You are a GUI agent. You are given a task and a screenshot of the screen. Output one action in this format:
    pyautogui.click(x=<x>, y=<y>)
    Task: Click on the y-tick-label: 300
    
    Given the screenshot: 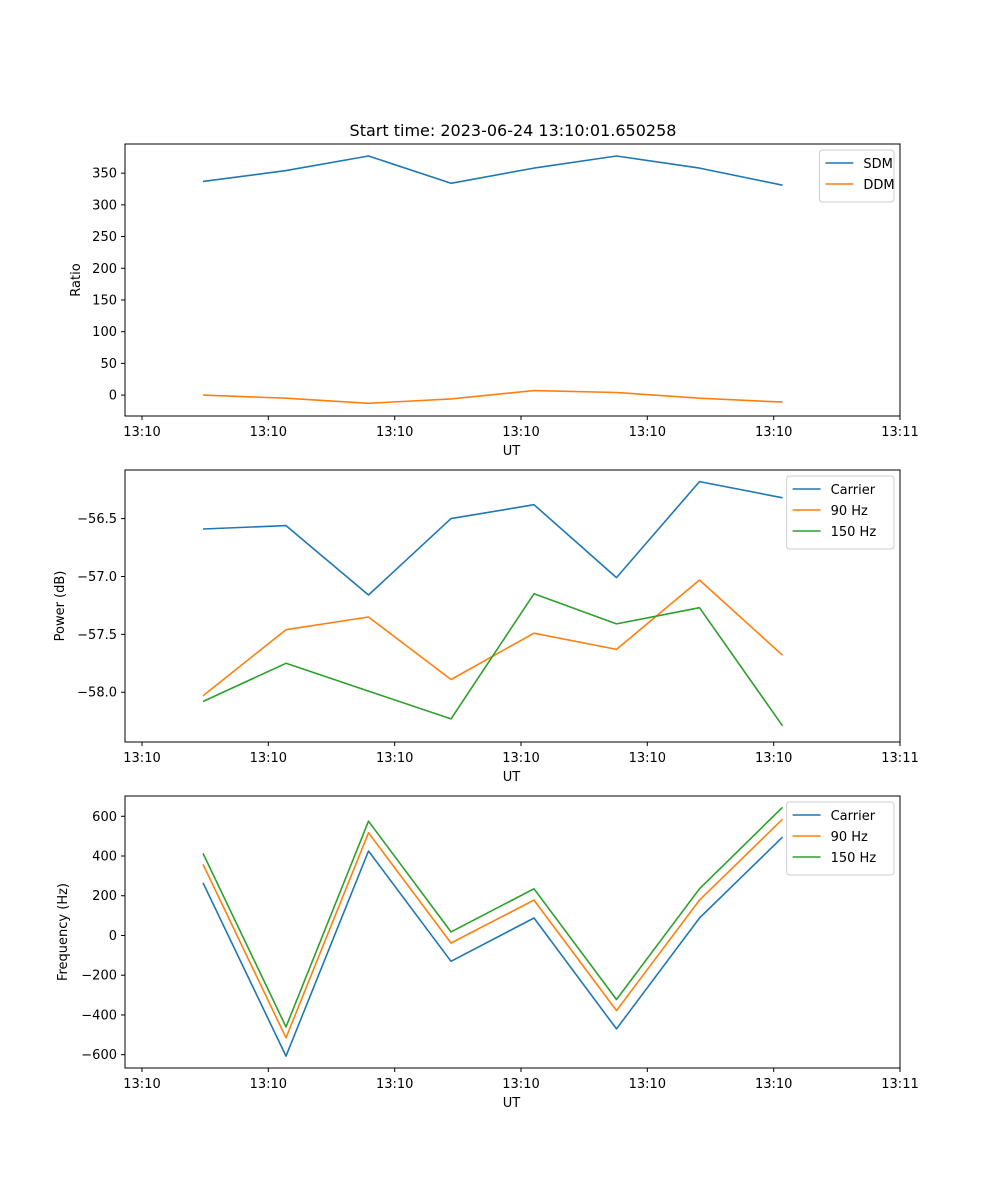 What is the action you would take?
    pyautogui.click(x=104, y=205)
    